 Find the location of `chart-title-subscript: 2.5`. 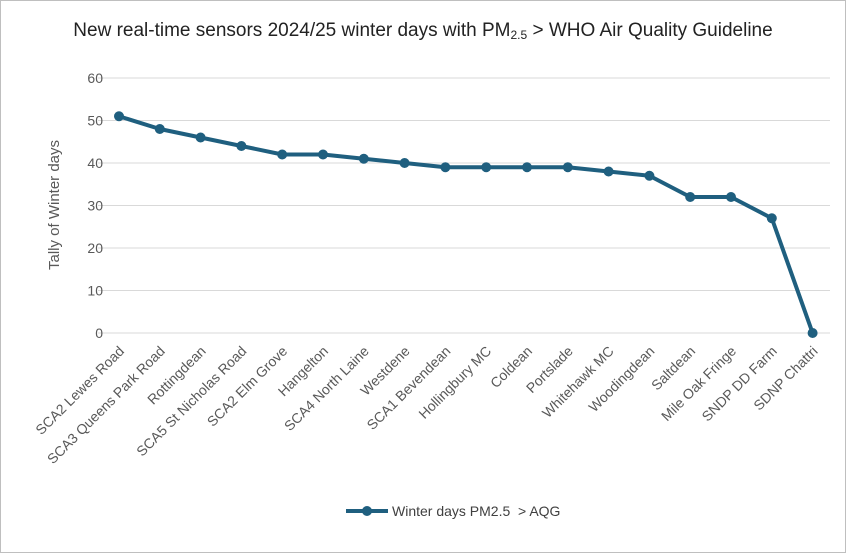

chart-title-subscript: 2.5 is located at coordinates (519, 35).